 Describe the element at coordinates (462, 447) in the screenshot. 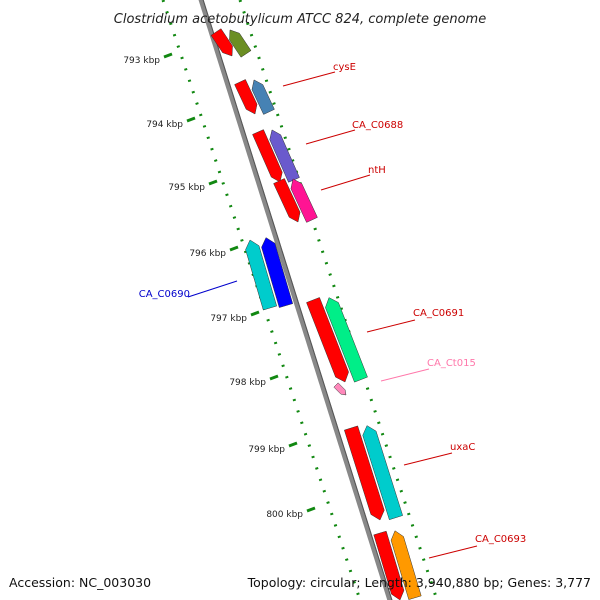

I see `gene-label: uxaC` at that location.